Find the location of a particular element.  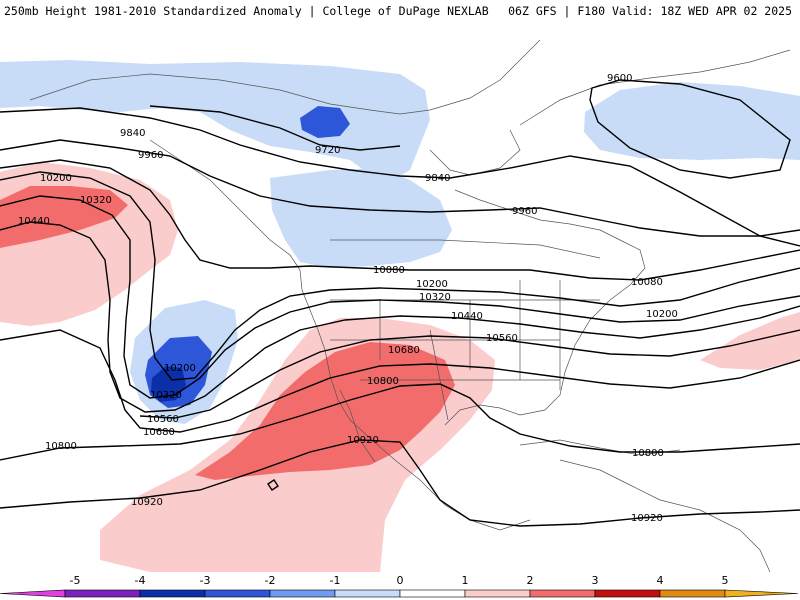

colorbar-tick-label: 3 is located at coordinates (595, 580).